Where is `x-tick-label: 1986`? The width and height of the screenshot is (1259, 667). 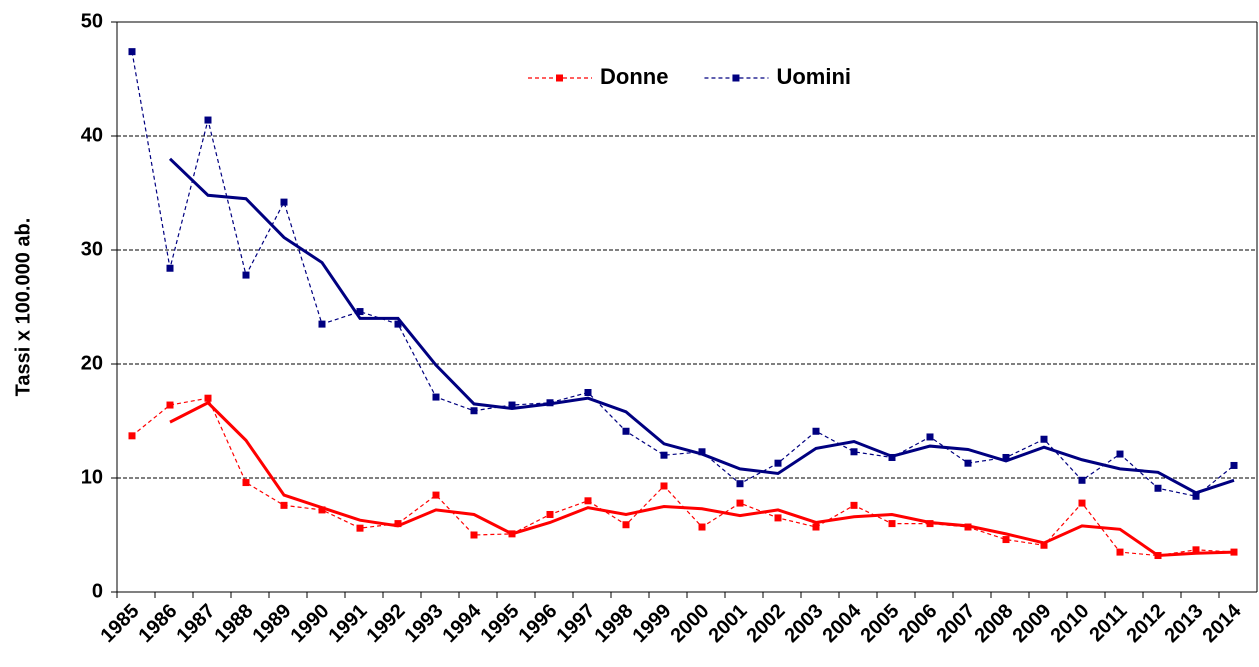
x-tick-label: 1986 is located at coordinates (158, 623).